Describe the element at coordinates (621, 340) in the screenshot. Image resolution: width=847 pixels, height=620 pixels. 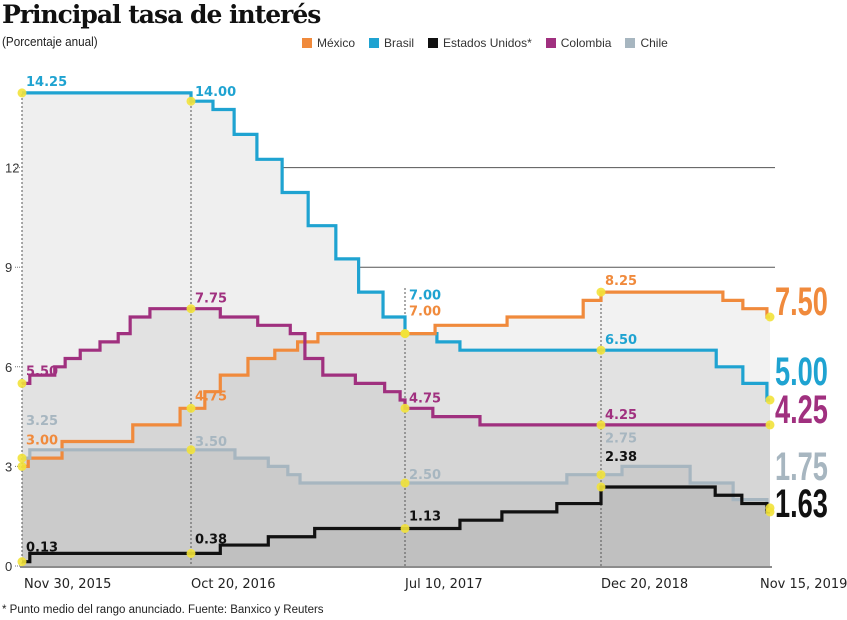
I see `data-label-brasil: 6.50` at that location.